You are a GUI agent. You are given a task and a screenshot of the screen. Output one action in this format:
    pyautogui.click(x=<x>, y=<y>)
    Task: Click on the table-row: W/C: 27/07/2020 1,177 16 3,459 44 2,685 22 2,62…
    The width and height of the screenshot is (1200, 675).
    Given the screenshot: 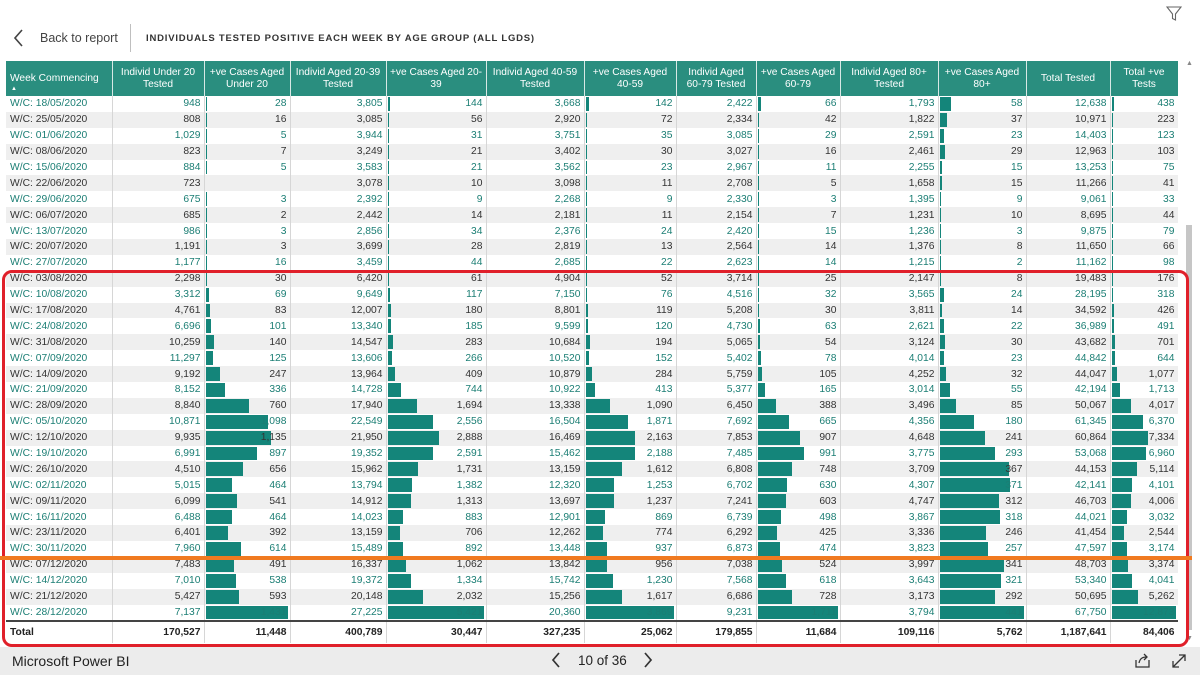 What is the action you would take?
    pyautogui.click(x=592, y=262)
    